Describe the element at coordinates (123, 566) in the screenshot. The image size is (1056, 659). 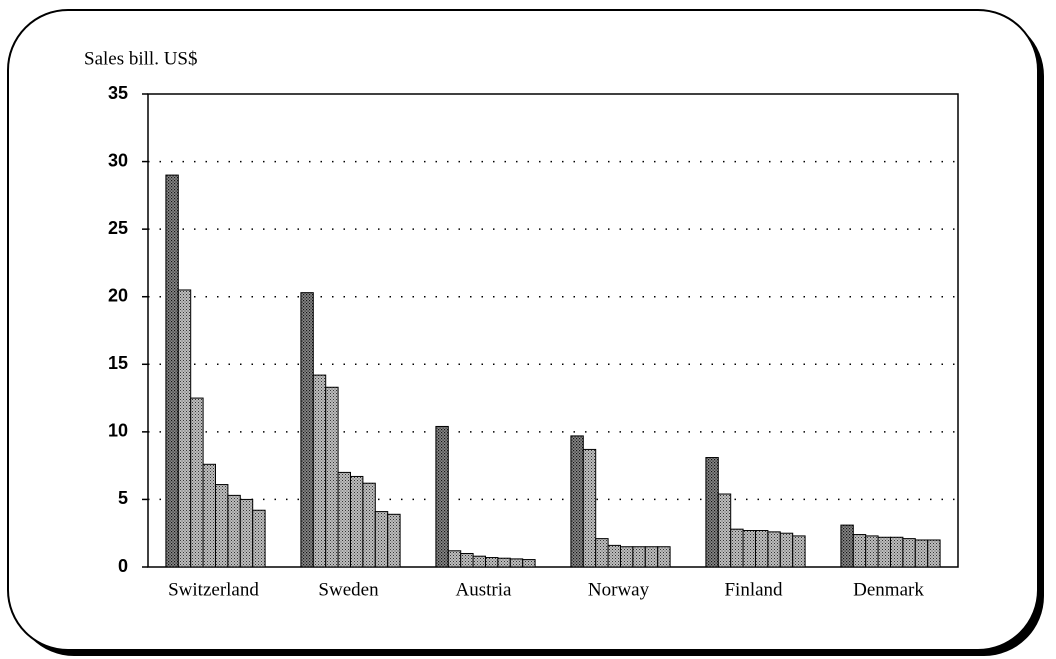
I see `y-tick-label: 0` at that location.